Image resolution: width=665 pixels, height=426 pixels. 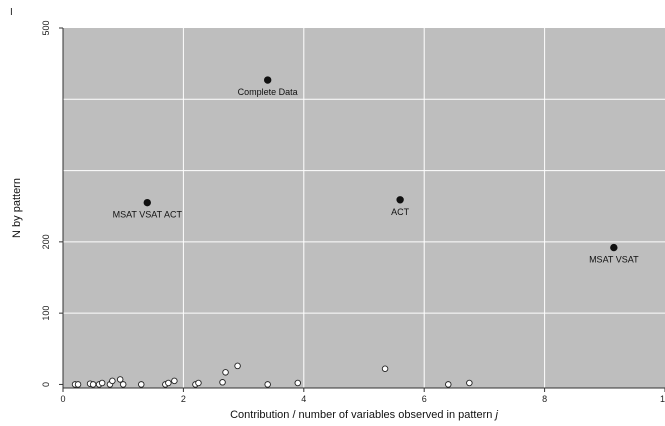 I want to click on x-tick-label-1: 2, so click(x=183, y=399).